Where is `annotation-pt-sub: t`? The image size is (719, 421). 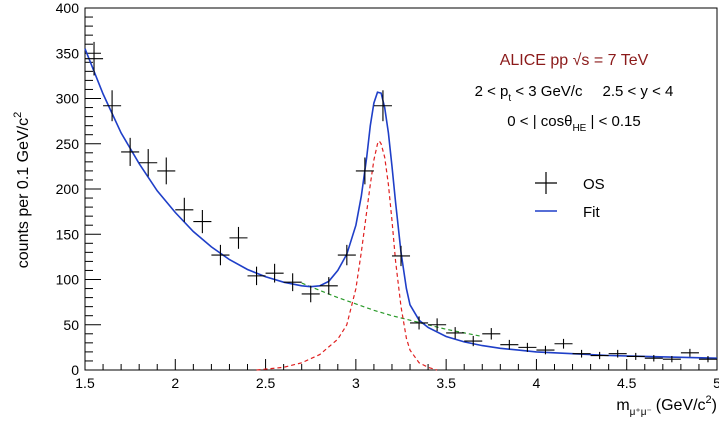 annotation-pt-sub: t is located at coordinates (509, 98).